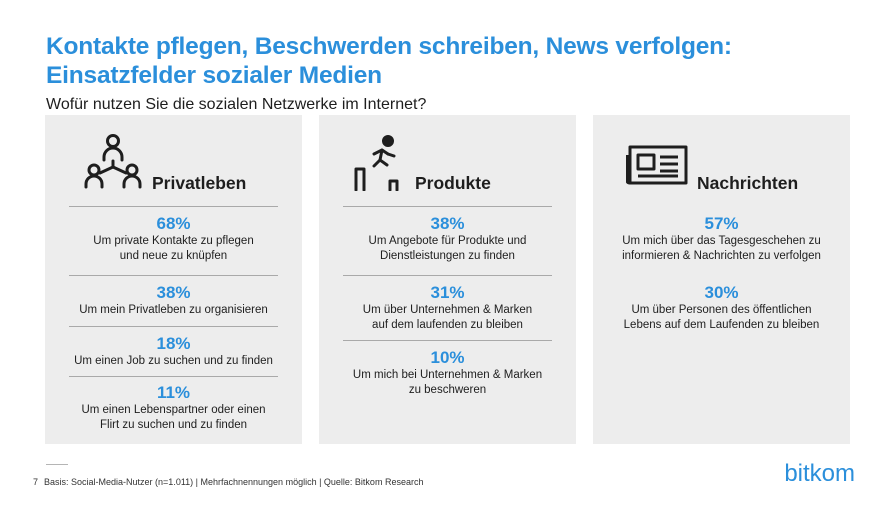 The image size is (889, 506). Describe the element at coordinates (721, 223) in the screenshot. I see `data-label: 57%` at that location.